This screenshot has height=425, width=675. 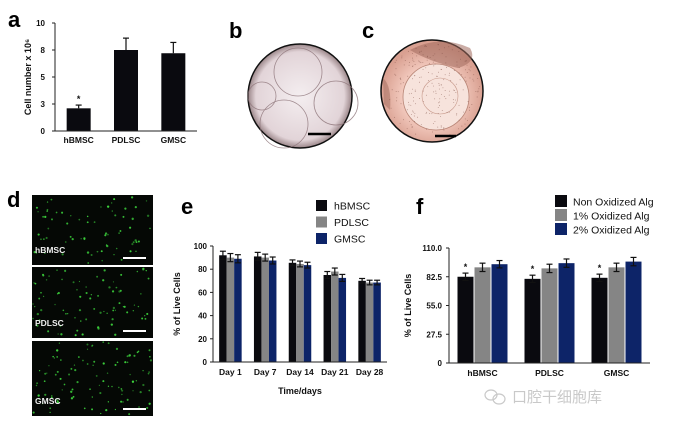 What do you see at coordinates (351, 223) in the screenshot?
I see `legend-label: PDLSC` at bounding box center [351, 223].